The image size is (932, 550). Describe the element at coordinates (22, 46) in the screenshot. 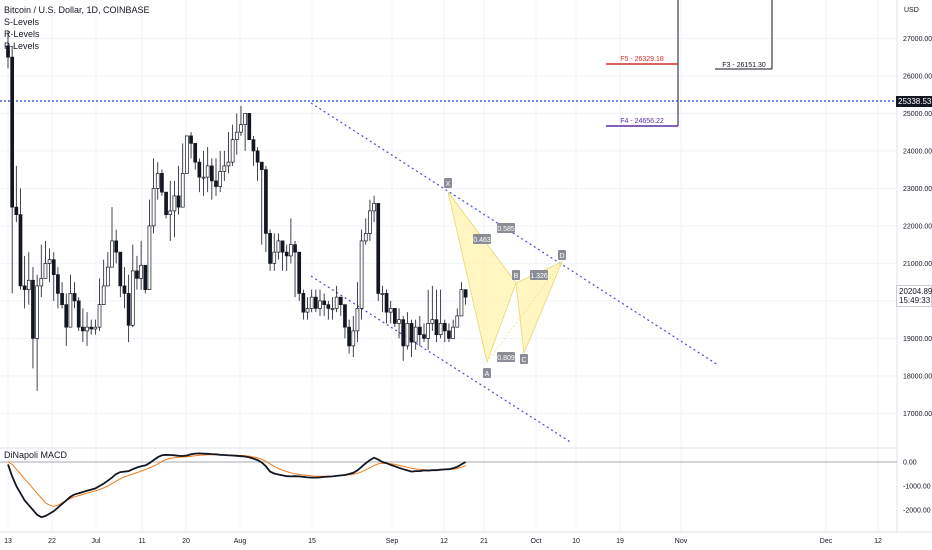

I see `indicator-p-levels: P-Levels` at that location.